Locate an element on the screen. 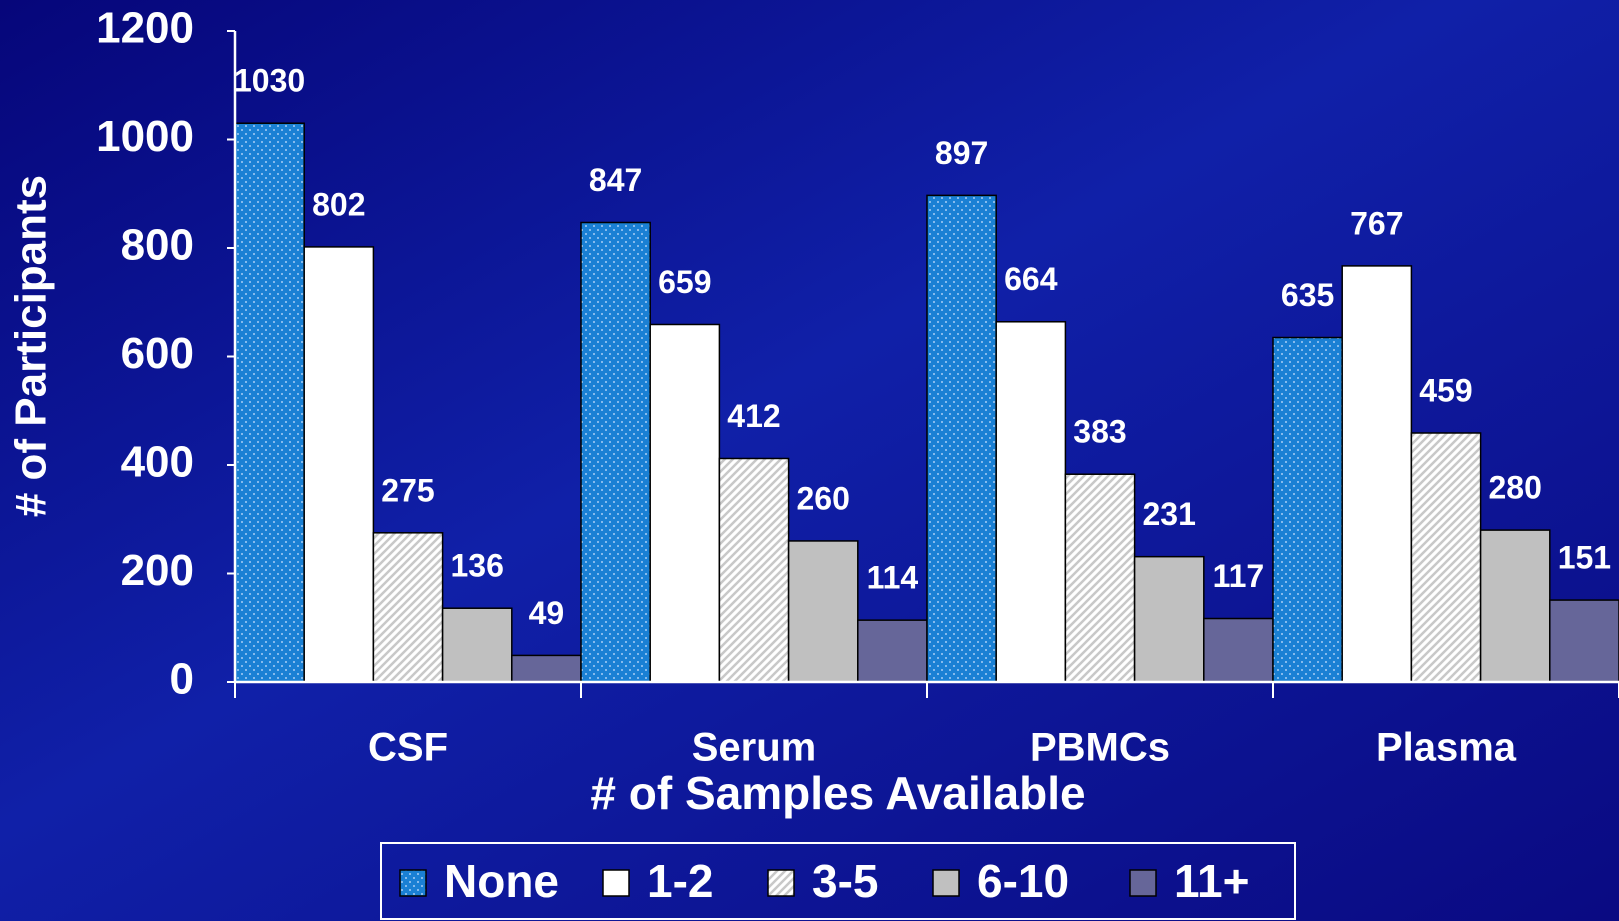 The width and height of the screenshot is (1619, 921). data-label: 231 is located at coordinates (1169, 514).